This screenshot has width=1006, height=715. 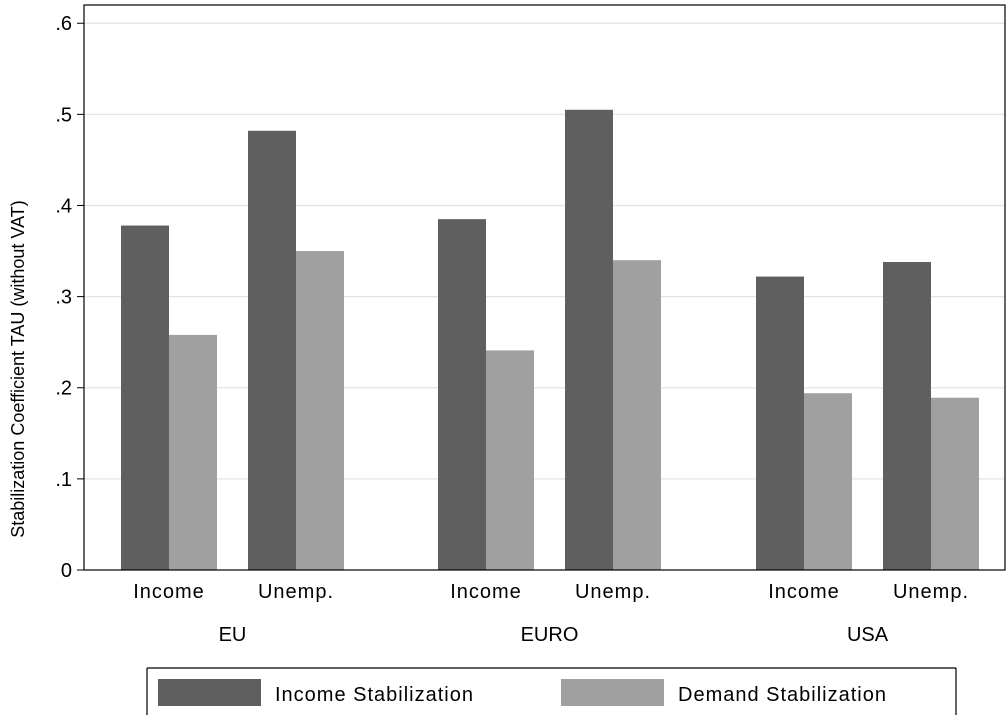 What do you see at coordinates (868, 635) in the screenshot?
I see `group-label: USA` at bounding box center [868, 635].